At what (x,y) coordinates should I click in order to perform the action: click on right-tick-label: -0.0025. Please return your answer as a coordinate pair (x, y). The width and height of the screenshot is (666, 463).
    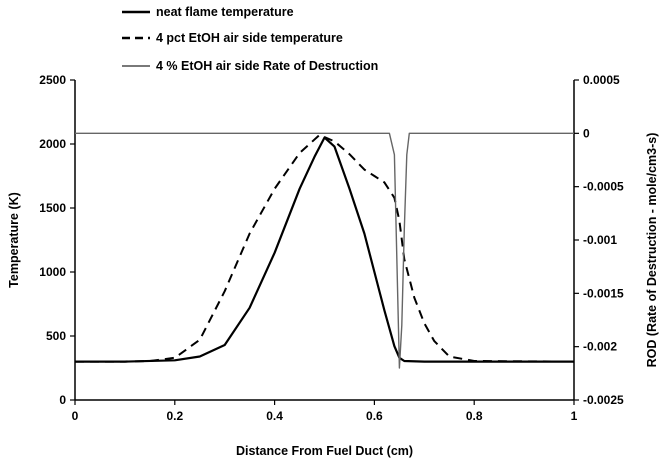
    Looking at the image, I should click on (603, 400).